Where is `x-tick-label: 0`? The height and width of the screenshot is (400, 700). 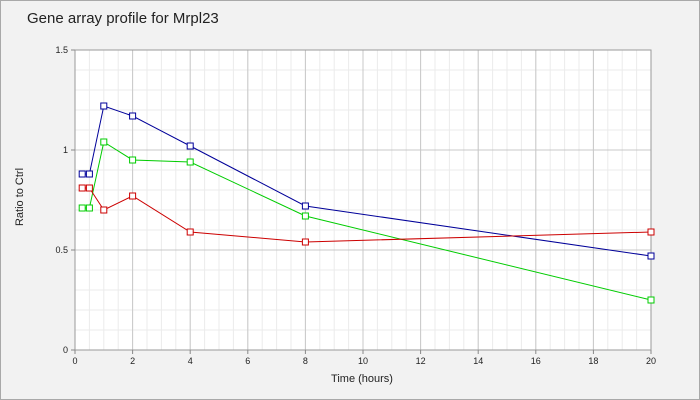
x-tick-label: 0 is located at coordinates (74, 361).